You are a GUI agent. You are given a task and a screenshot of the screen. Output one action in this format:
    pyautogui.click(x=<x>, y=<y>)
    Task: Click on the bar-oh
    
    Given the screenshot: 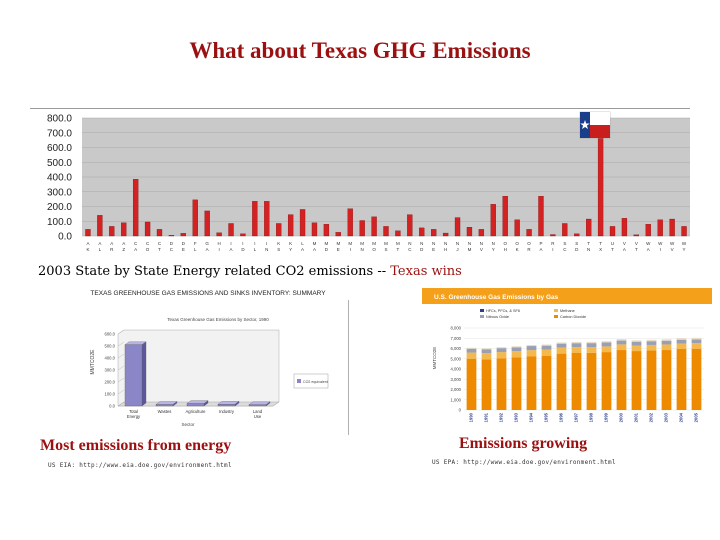 What is the action you would take?
    pyautogui.click(x=505, y=216)
    